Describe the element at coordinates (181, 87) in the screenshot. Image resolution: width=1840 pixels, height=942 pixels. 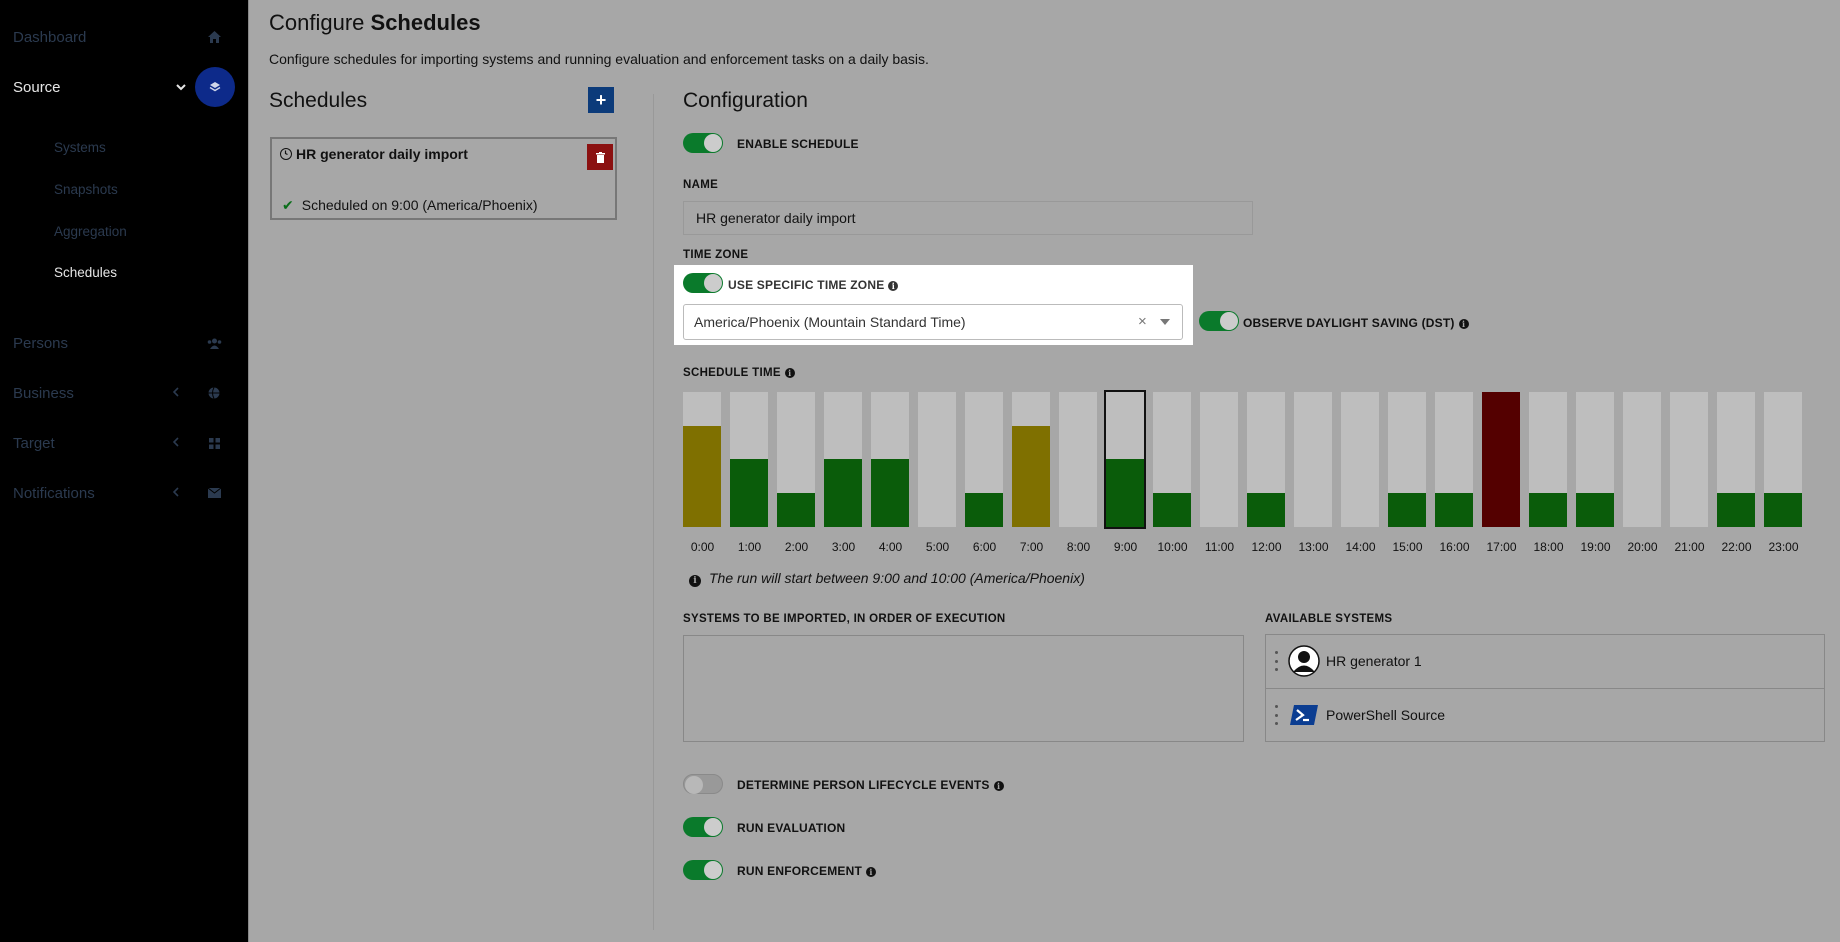
I see `chevron-down-icon` at that location.